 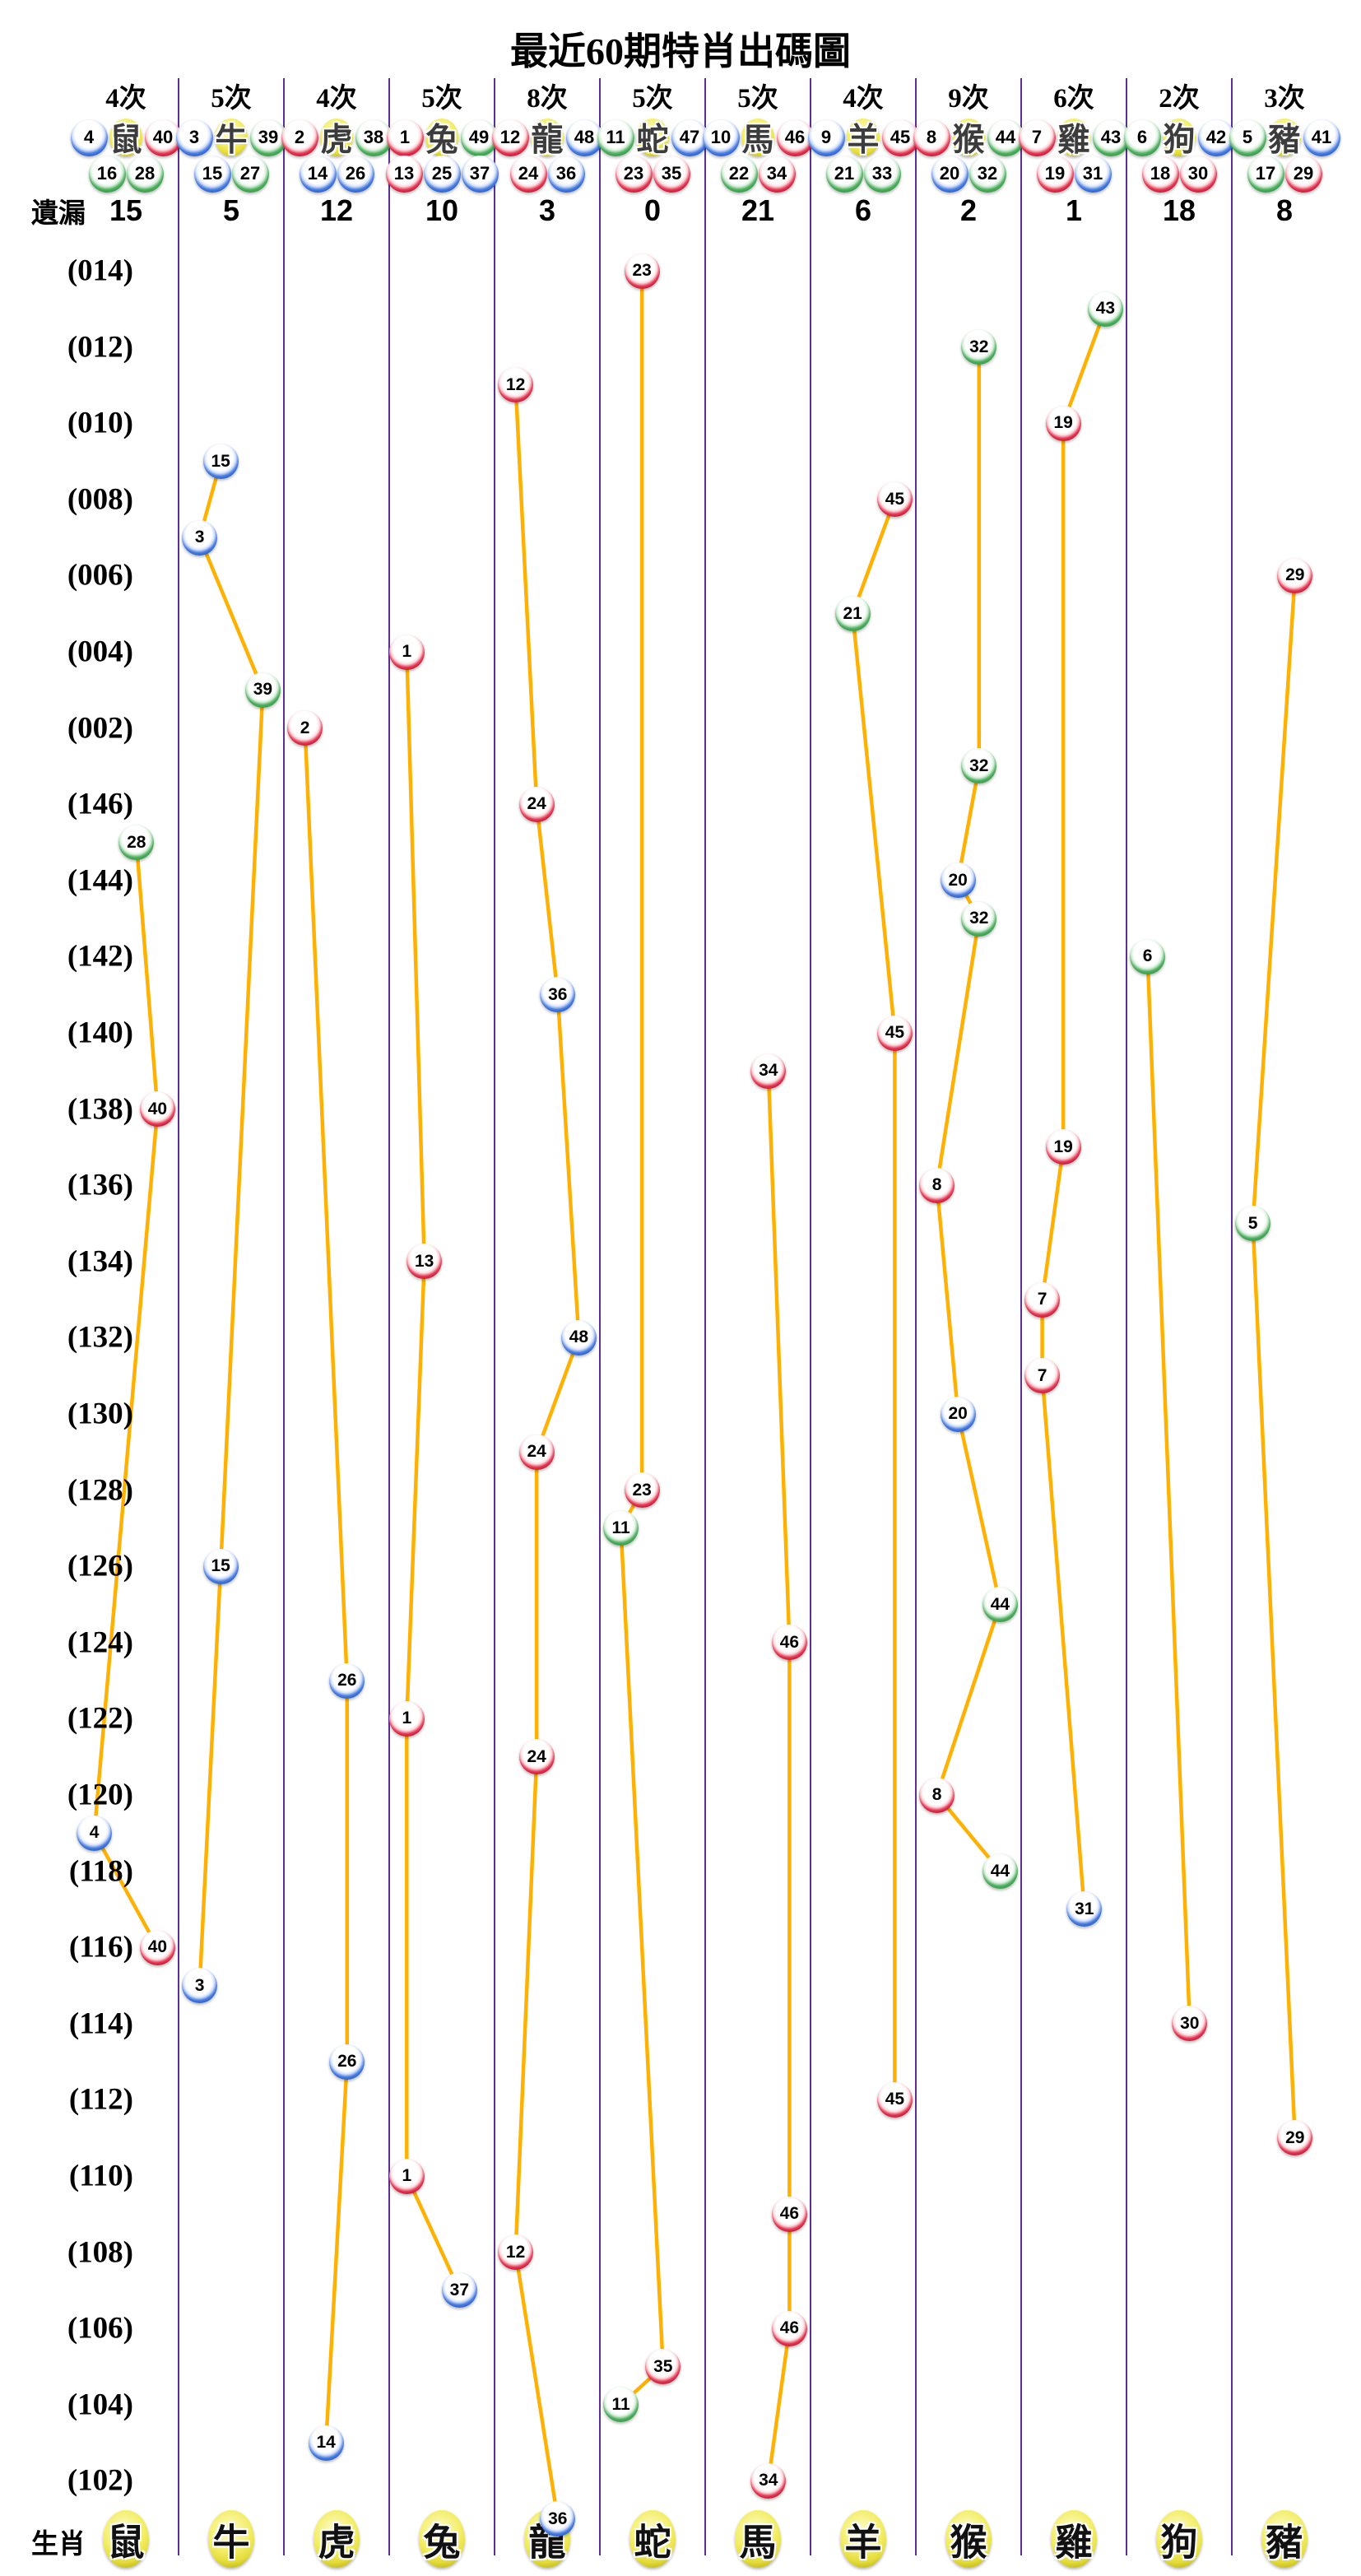 I want to click on header-number-ball: 21, so click(x=844, y=174).